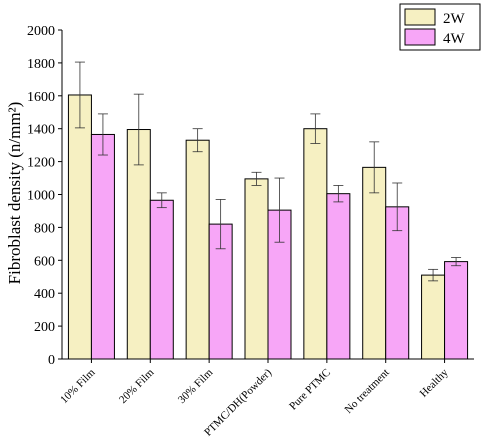 The height and width of the screenshot is (443, 484). Describe the element at coordinates (78, 386) in the screenshot. I see `x-category-label: 10% Film` at that location.